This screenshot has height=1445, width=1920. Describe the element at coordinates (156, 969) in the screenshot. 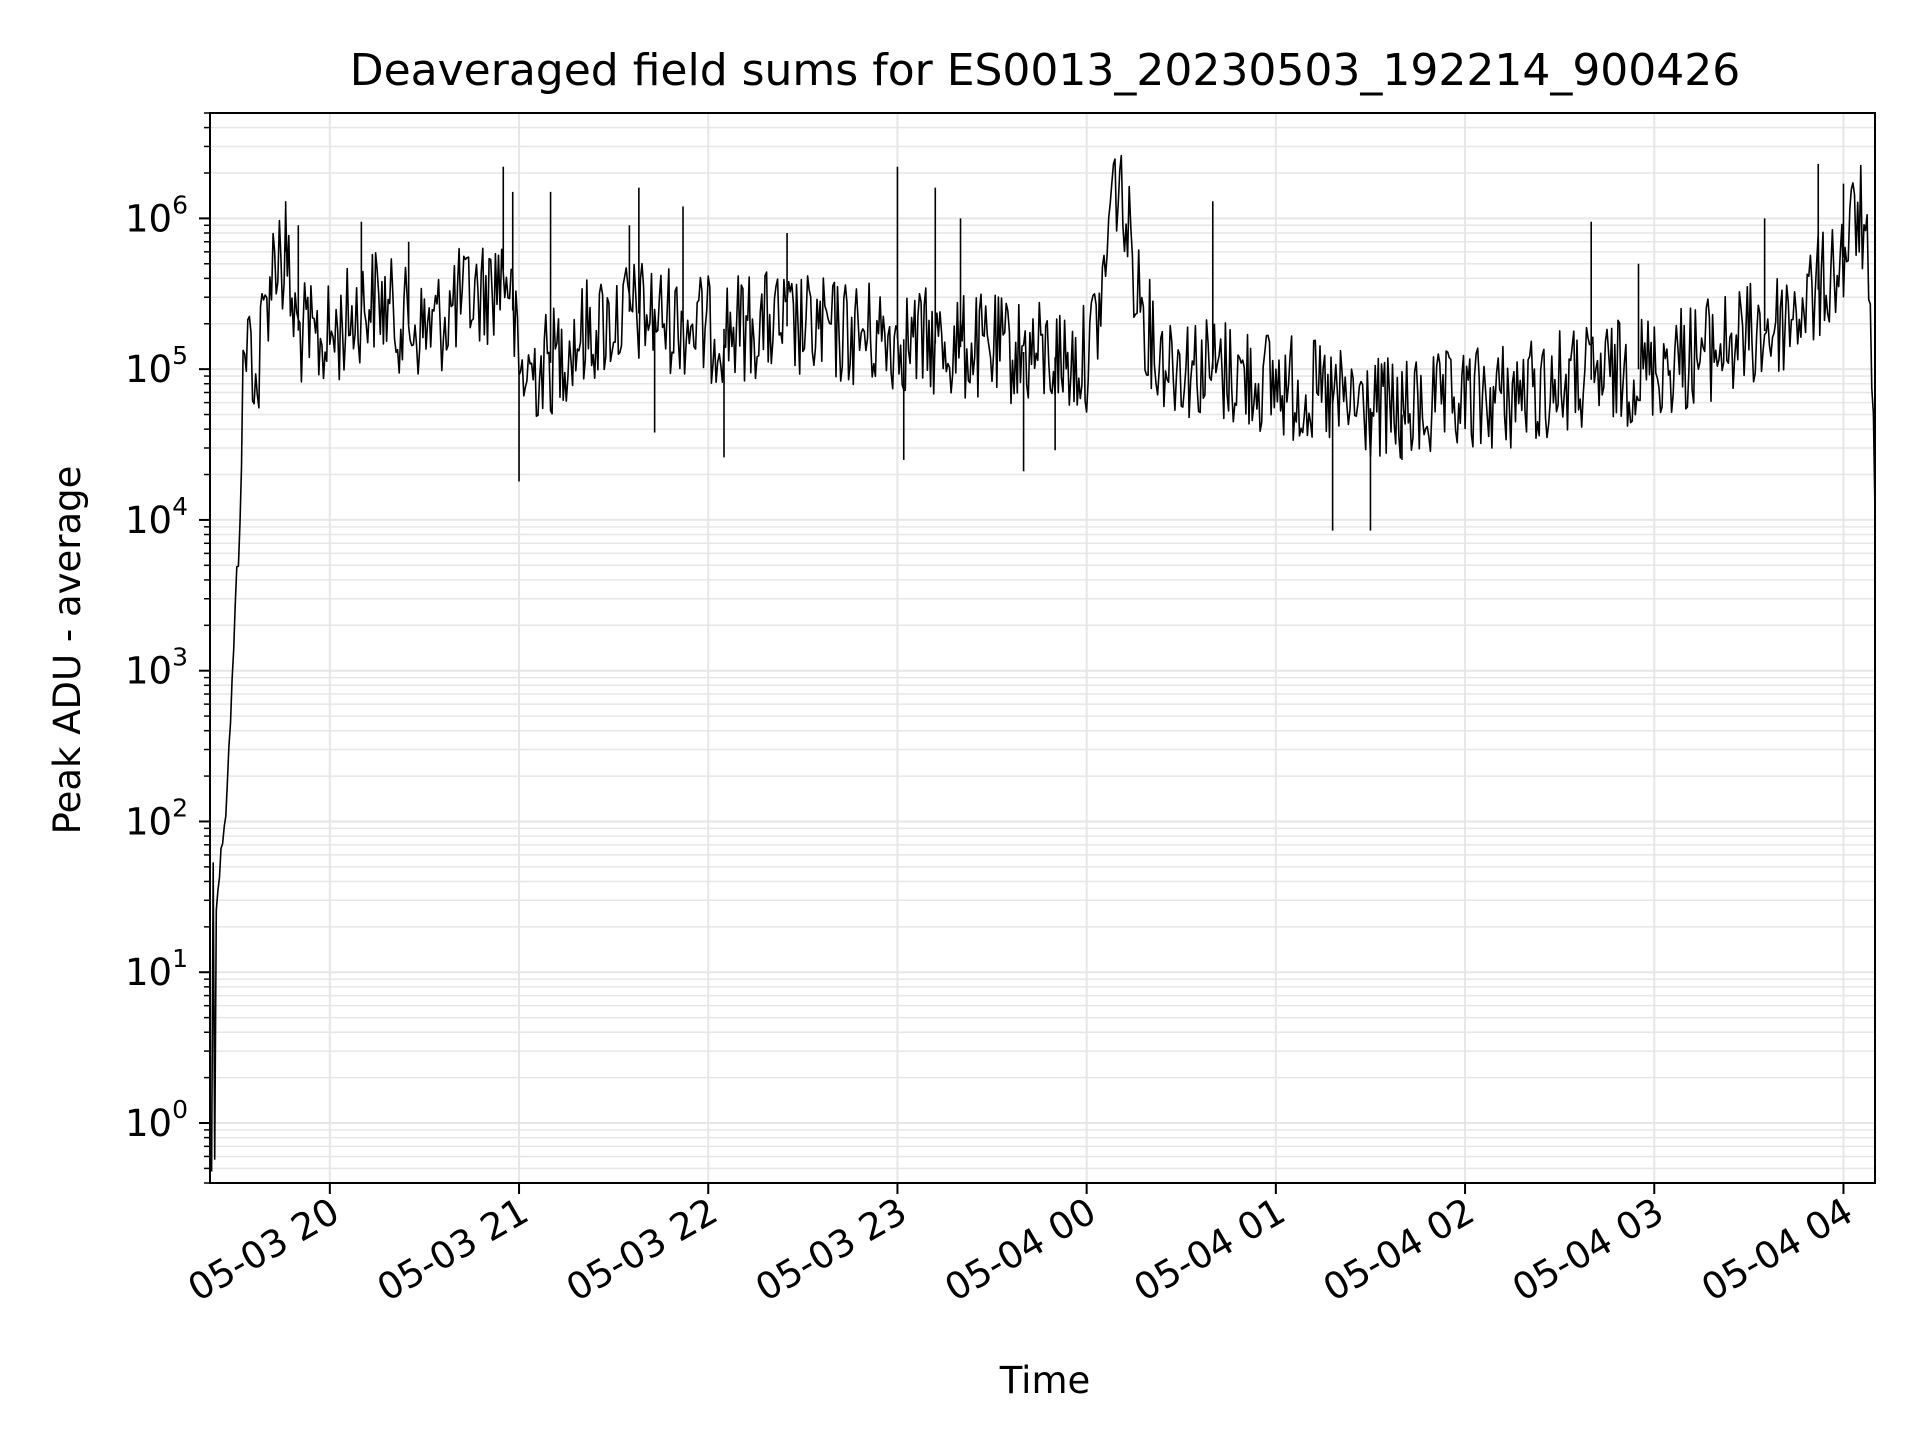

I see `y-tick-label: 10¹` at that location.